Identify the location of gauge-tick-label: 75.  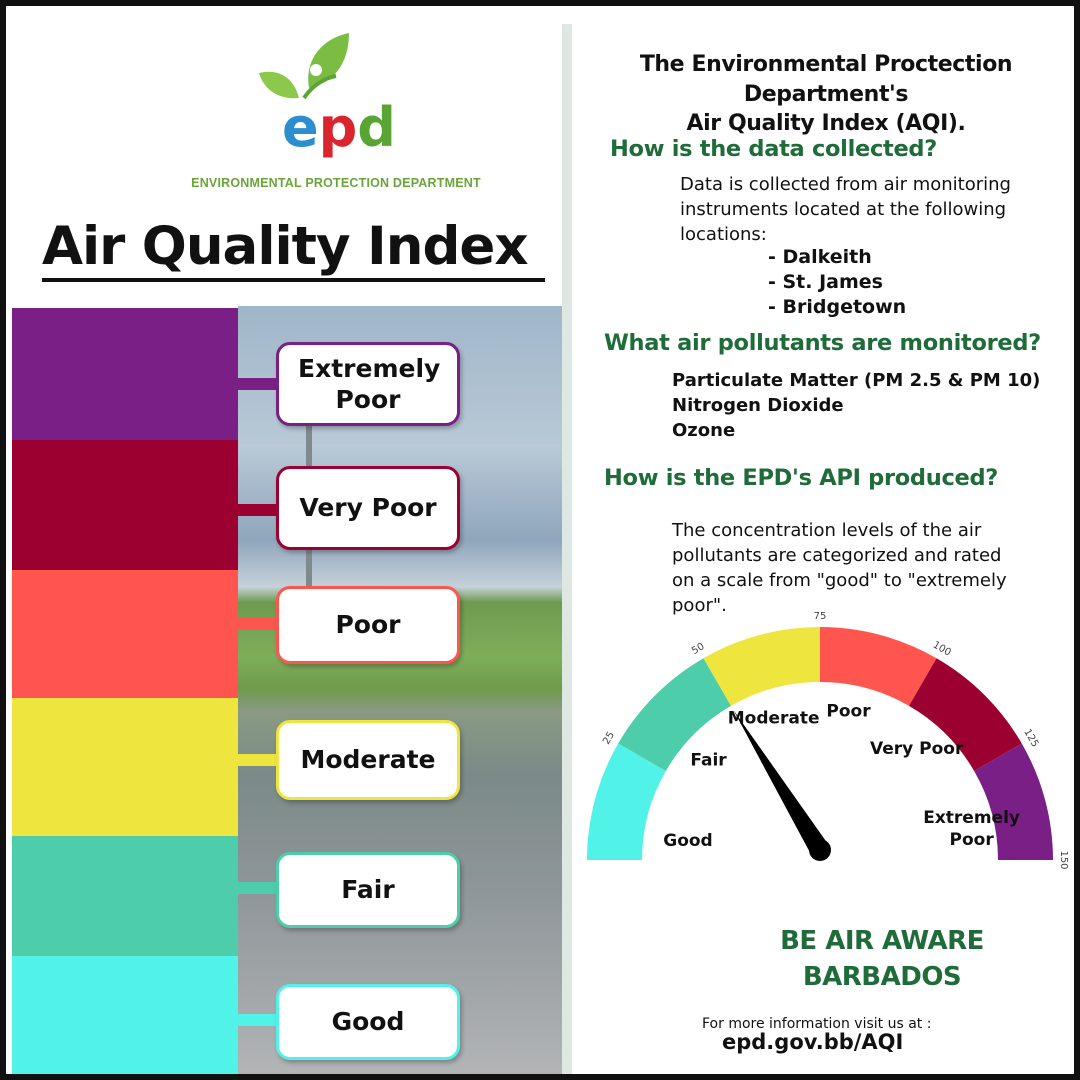
(820, 616).